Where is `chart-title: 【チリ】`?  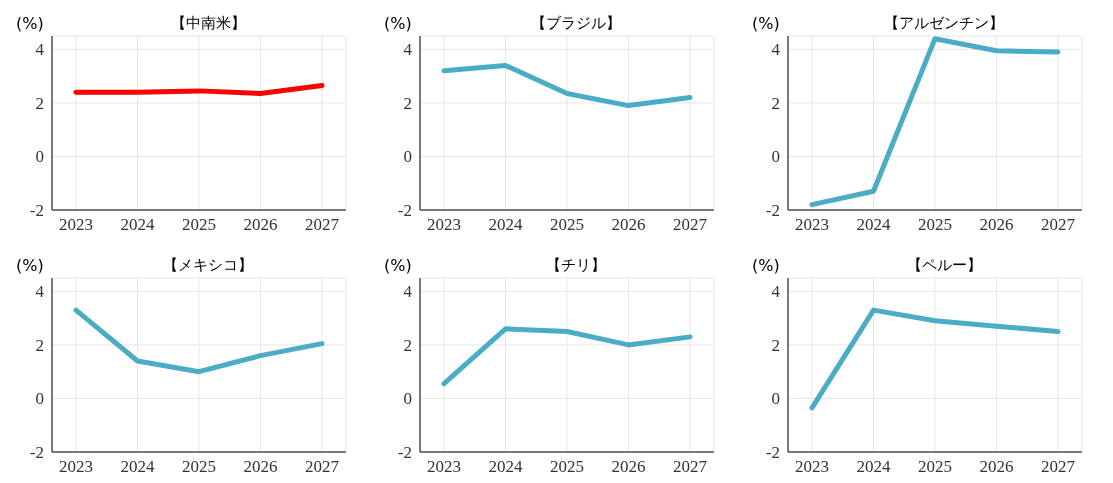
chart-title: 【チリ】 is located at coordinates (576, 265).